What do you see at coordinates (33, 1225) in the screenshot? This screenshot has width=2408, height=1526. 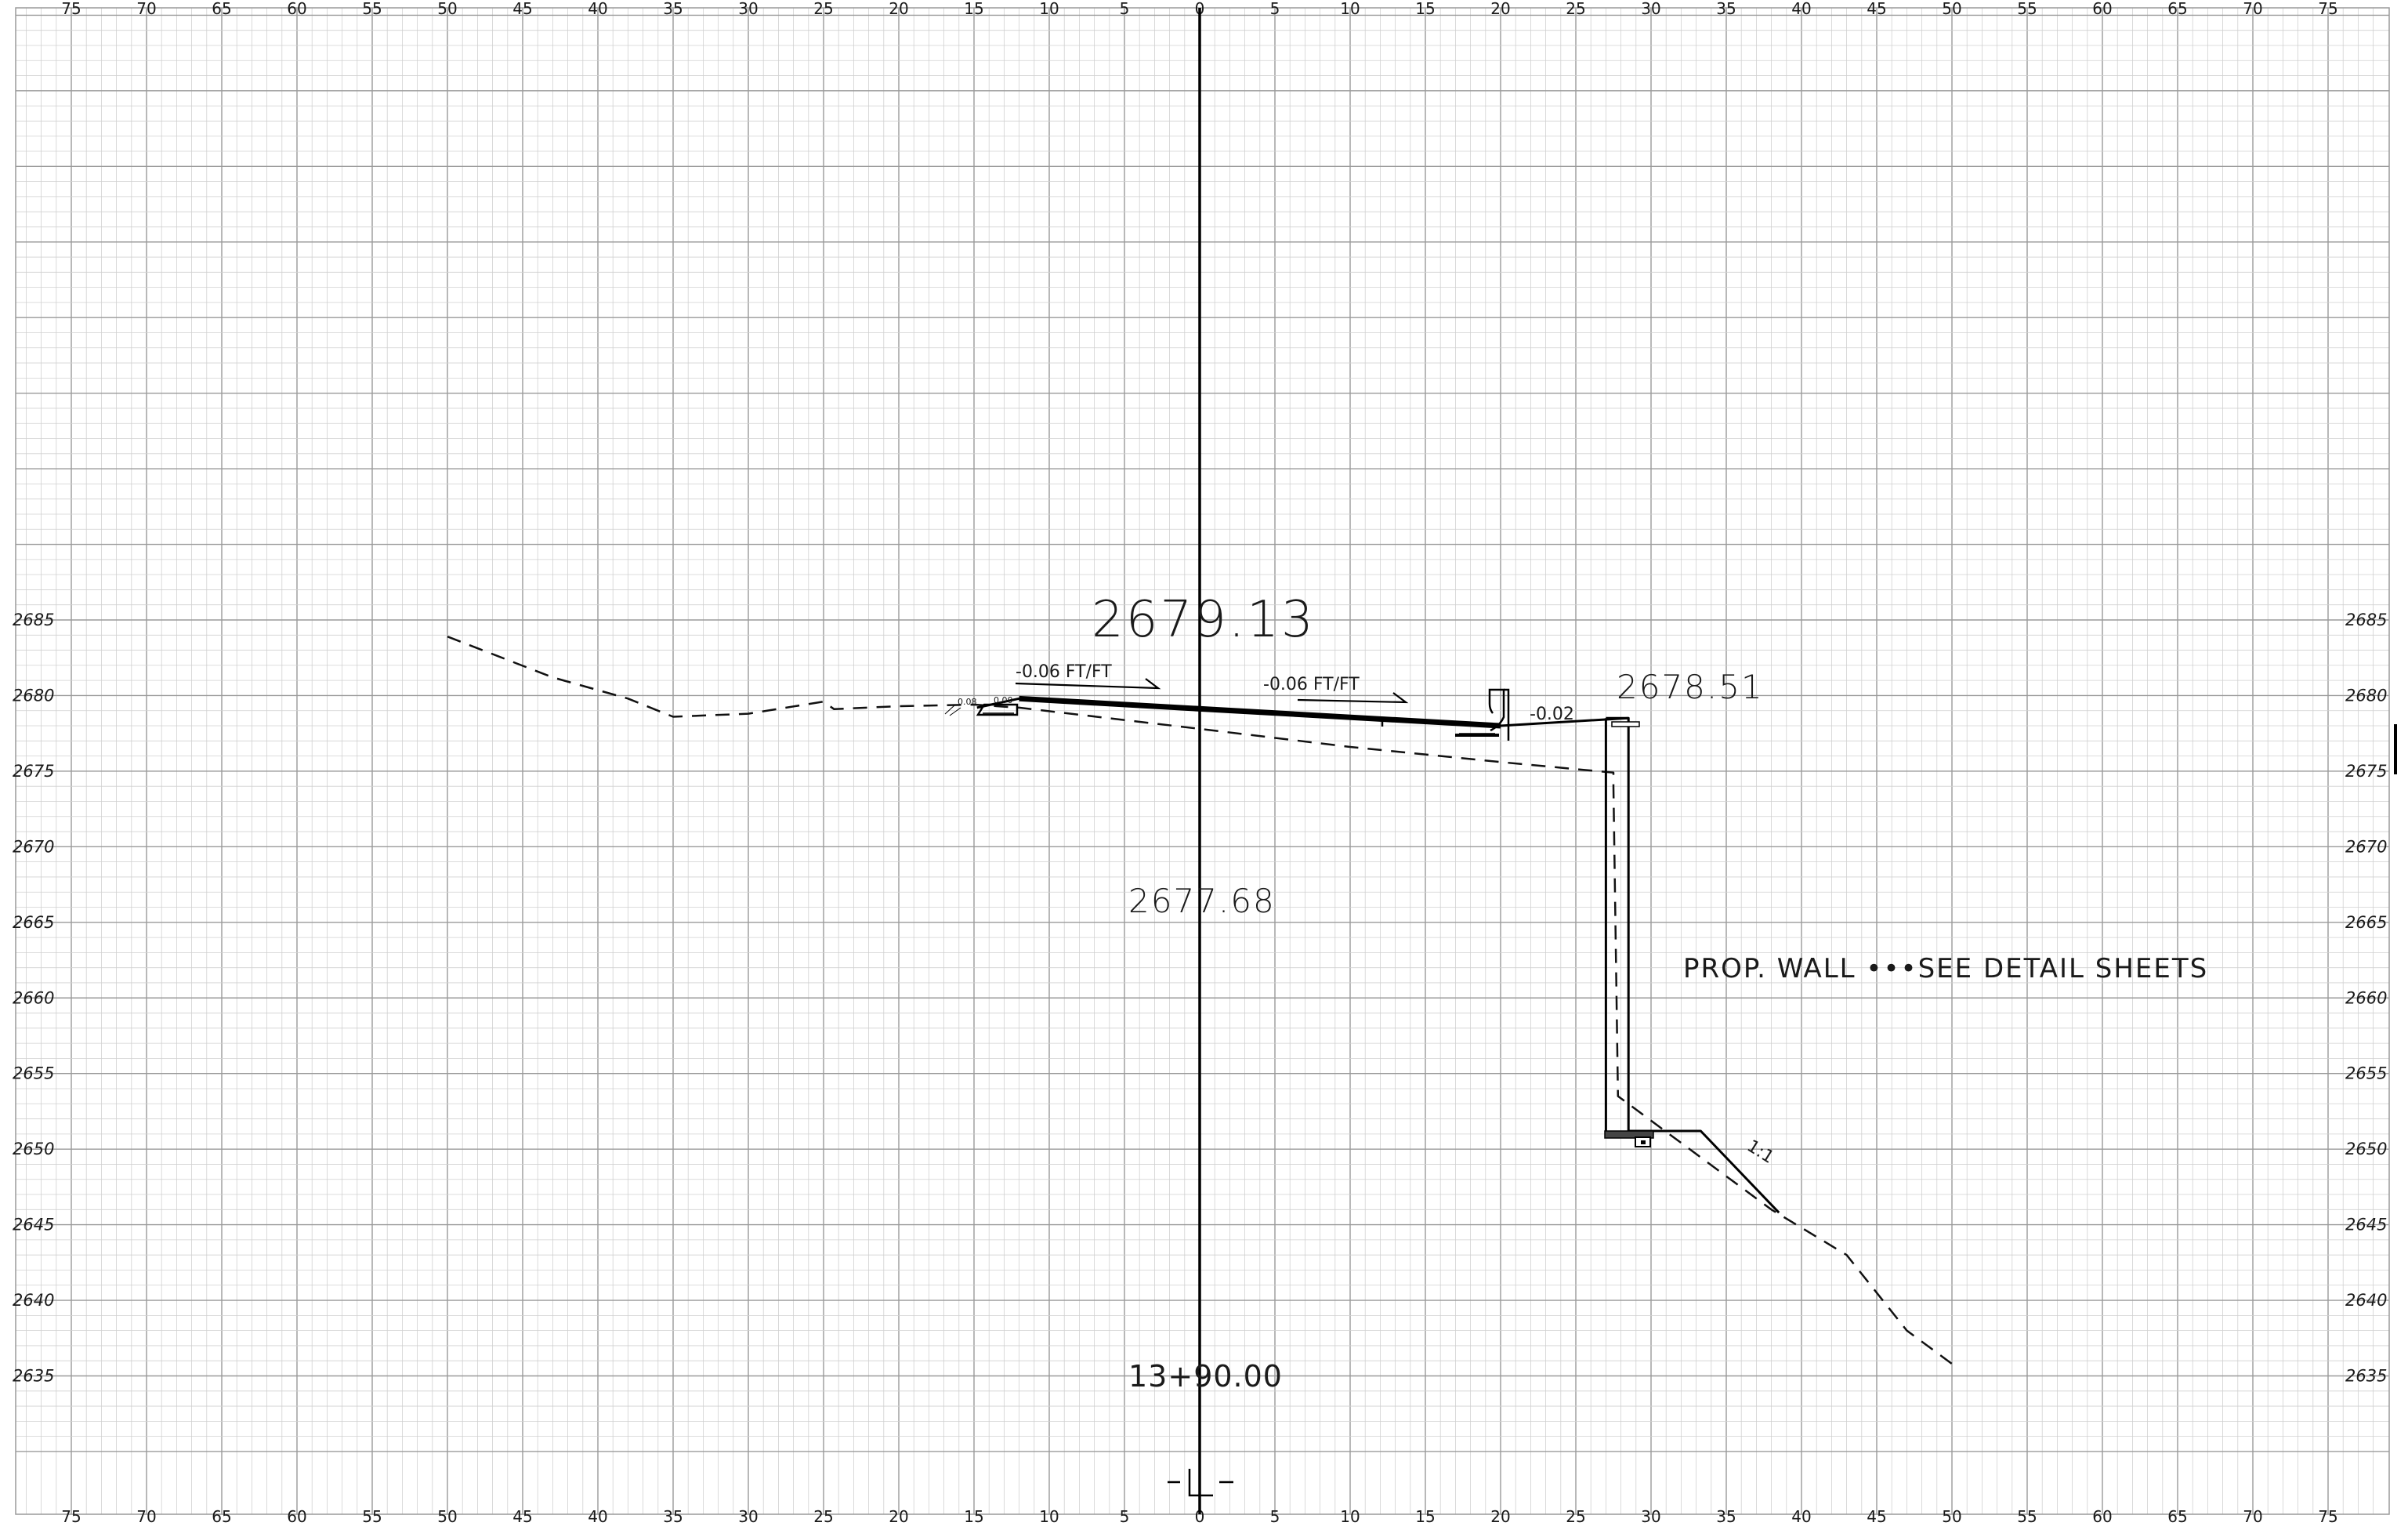 I see `elevation-tick-label-left: 2645` at bounding box center [33, 1225].